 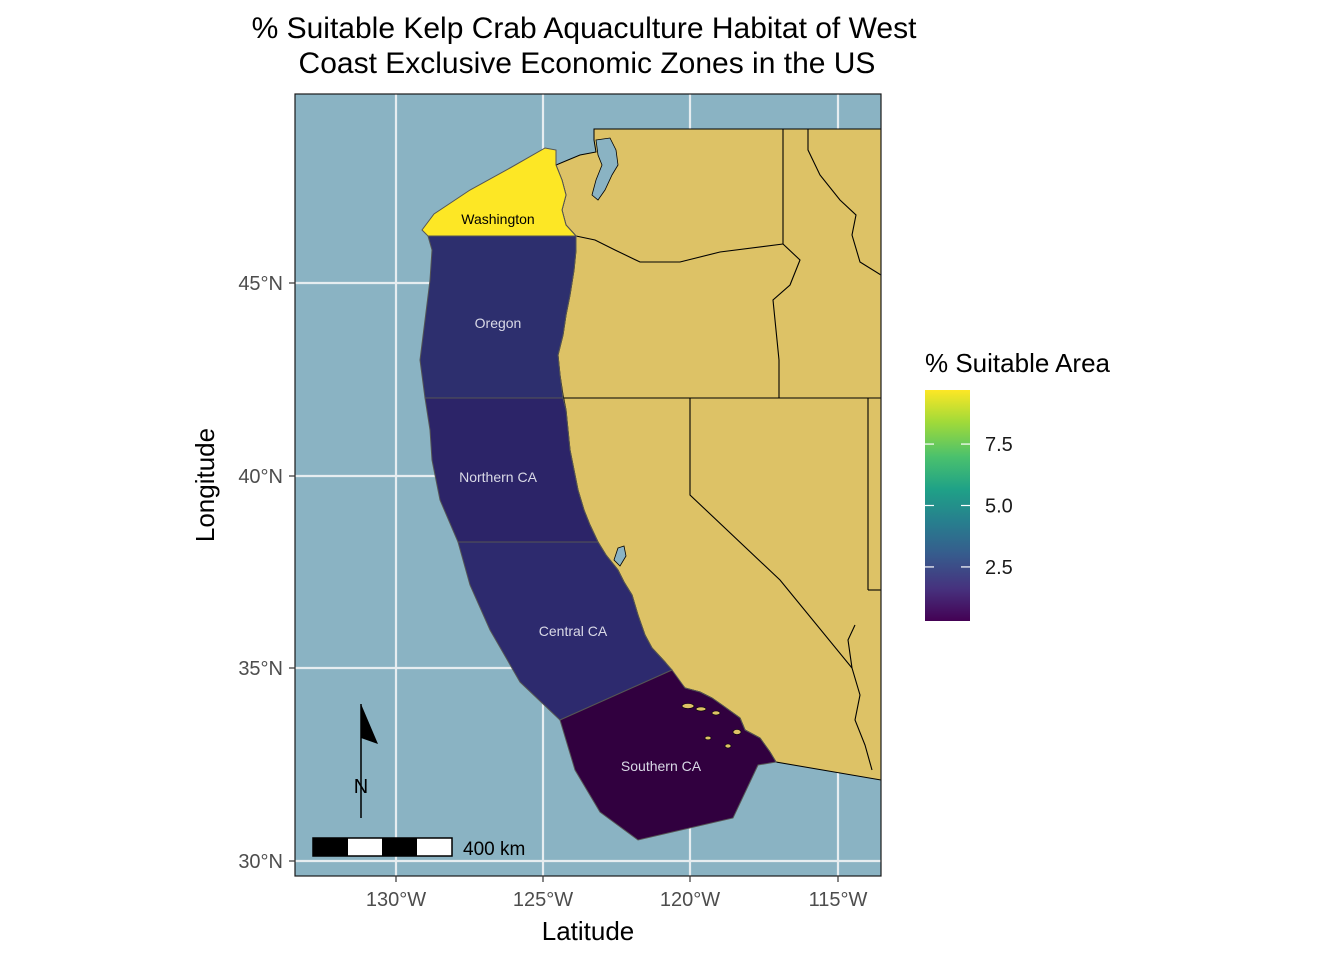 What do you see at coordinates (260, 669) in the screenshot?
I see `y-tick-label: 35°N` at bounding box center [260, 669].